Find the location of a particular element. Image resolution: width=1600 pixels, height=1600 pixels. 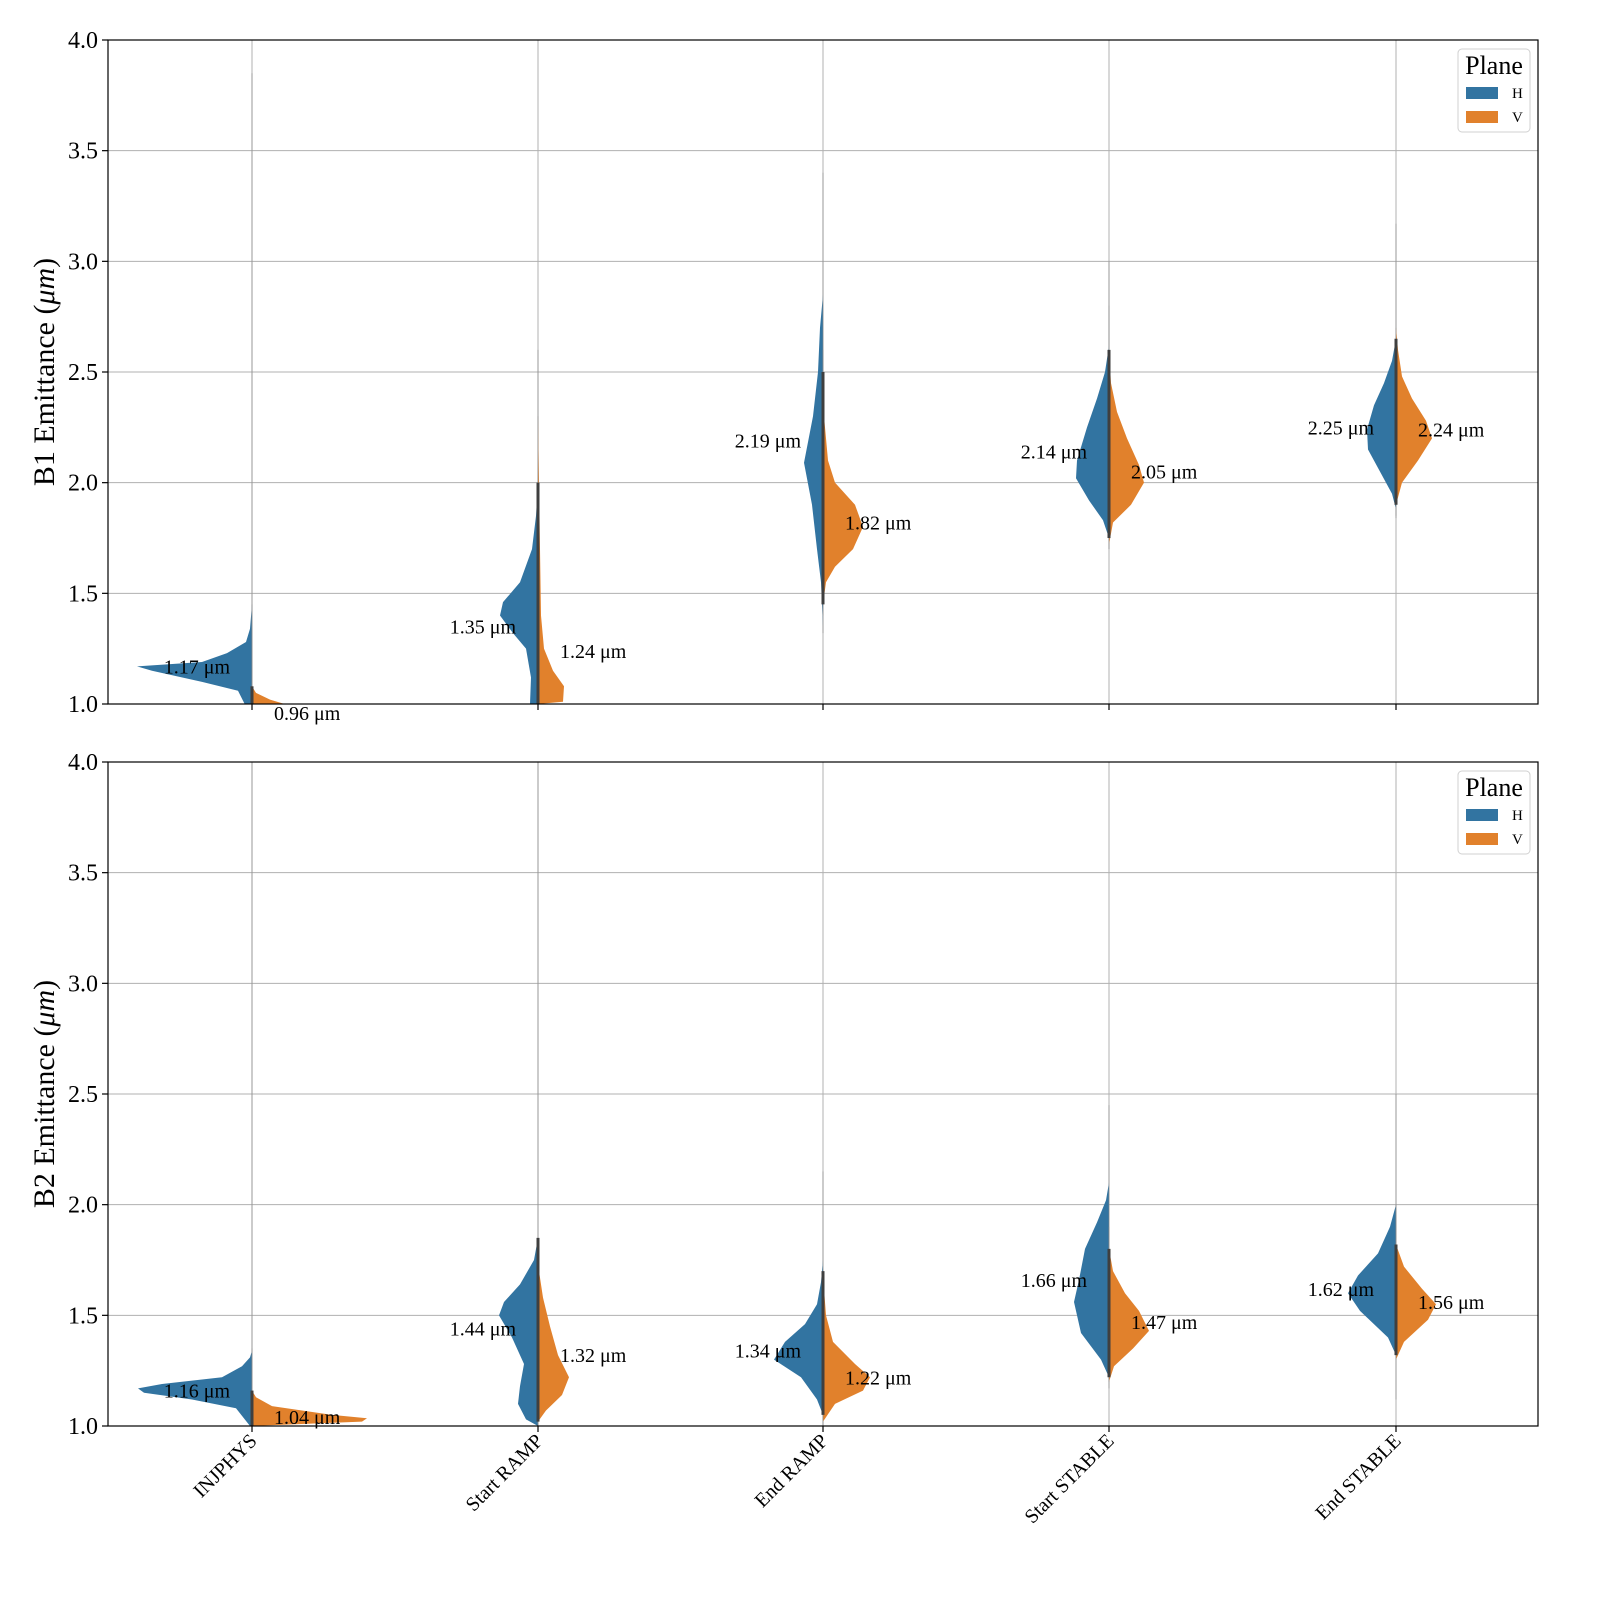

median-annotation: 2.19 μm is located at coordinates (768, 442).